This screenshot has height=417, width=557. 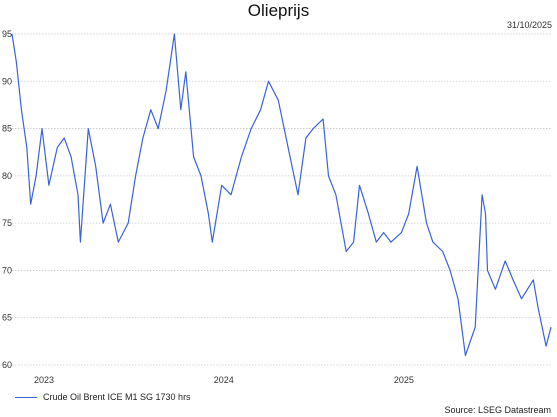 What do you see at coordinates (7, 81) in the screenshot?
I see `y-tick-label: 90` at bounding box center [7, 81].